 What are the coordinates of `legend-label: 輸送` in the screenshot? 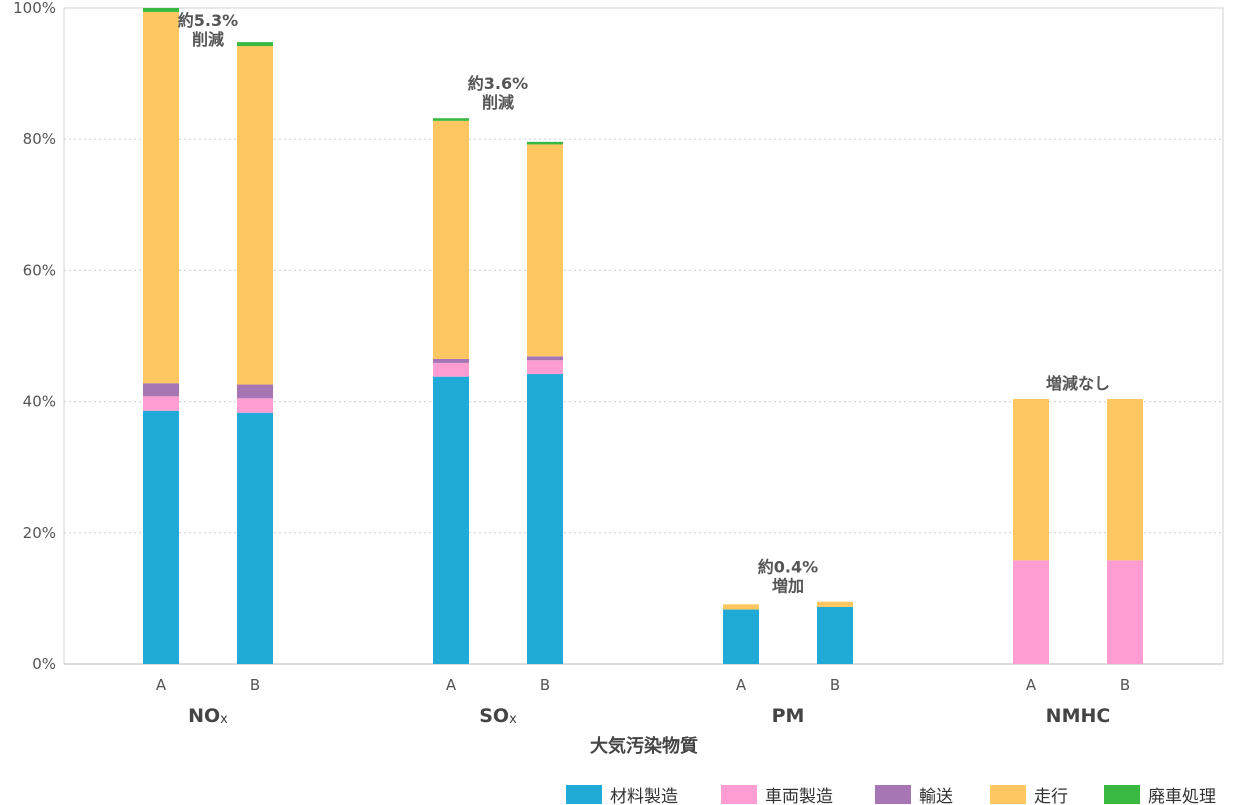 It's located at (936, 796).